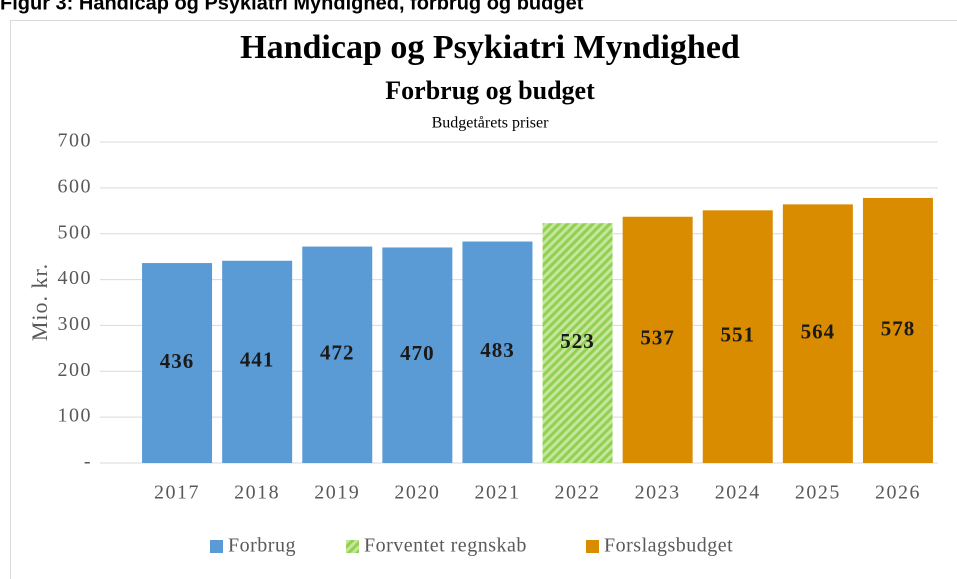  Describe the element at coordinates (738, 493) in the screenshot. I see `x-tick-label: 2024` at that location.